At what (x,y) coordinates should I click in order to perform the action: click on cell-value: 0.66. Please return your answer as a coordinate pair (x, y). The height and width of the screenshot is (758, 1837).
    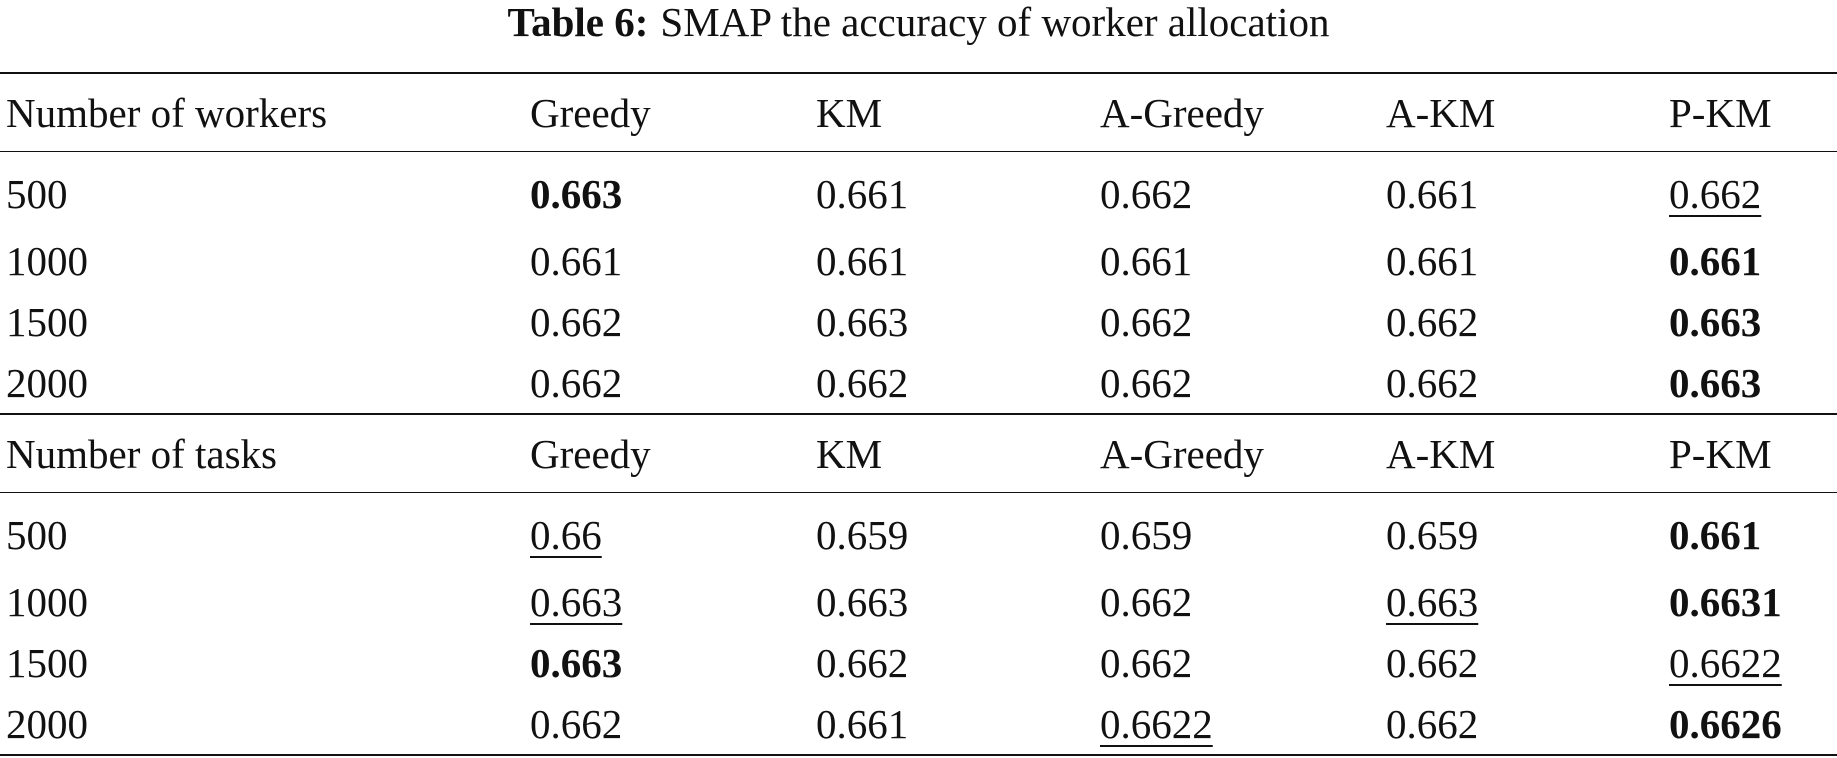
    Looking at the image, I should click on (566, 535).